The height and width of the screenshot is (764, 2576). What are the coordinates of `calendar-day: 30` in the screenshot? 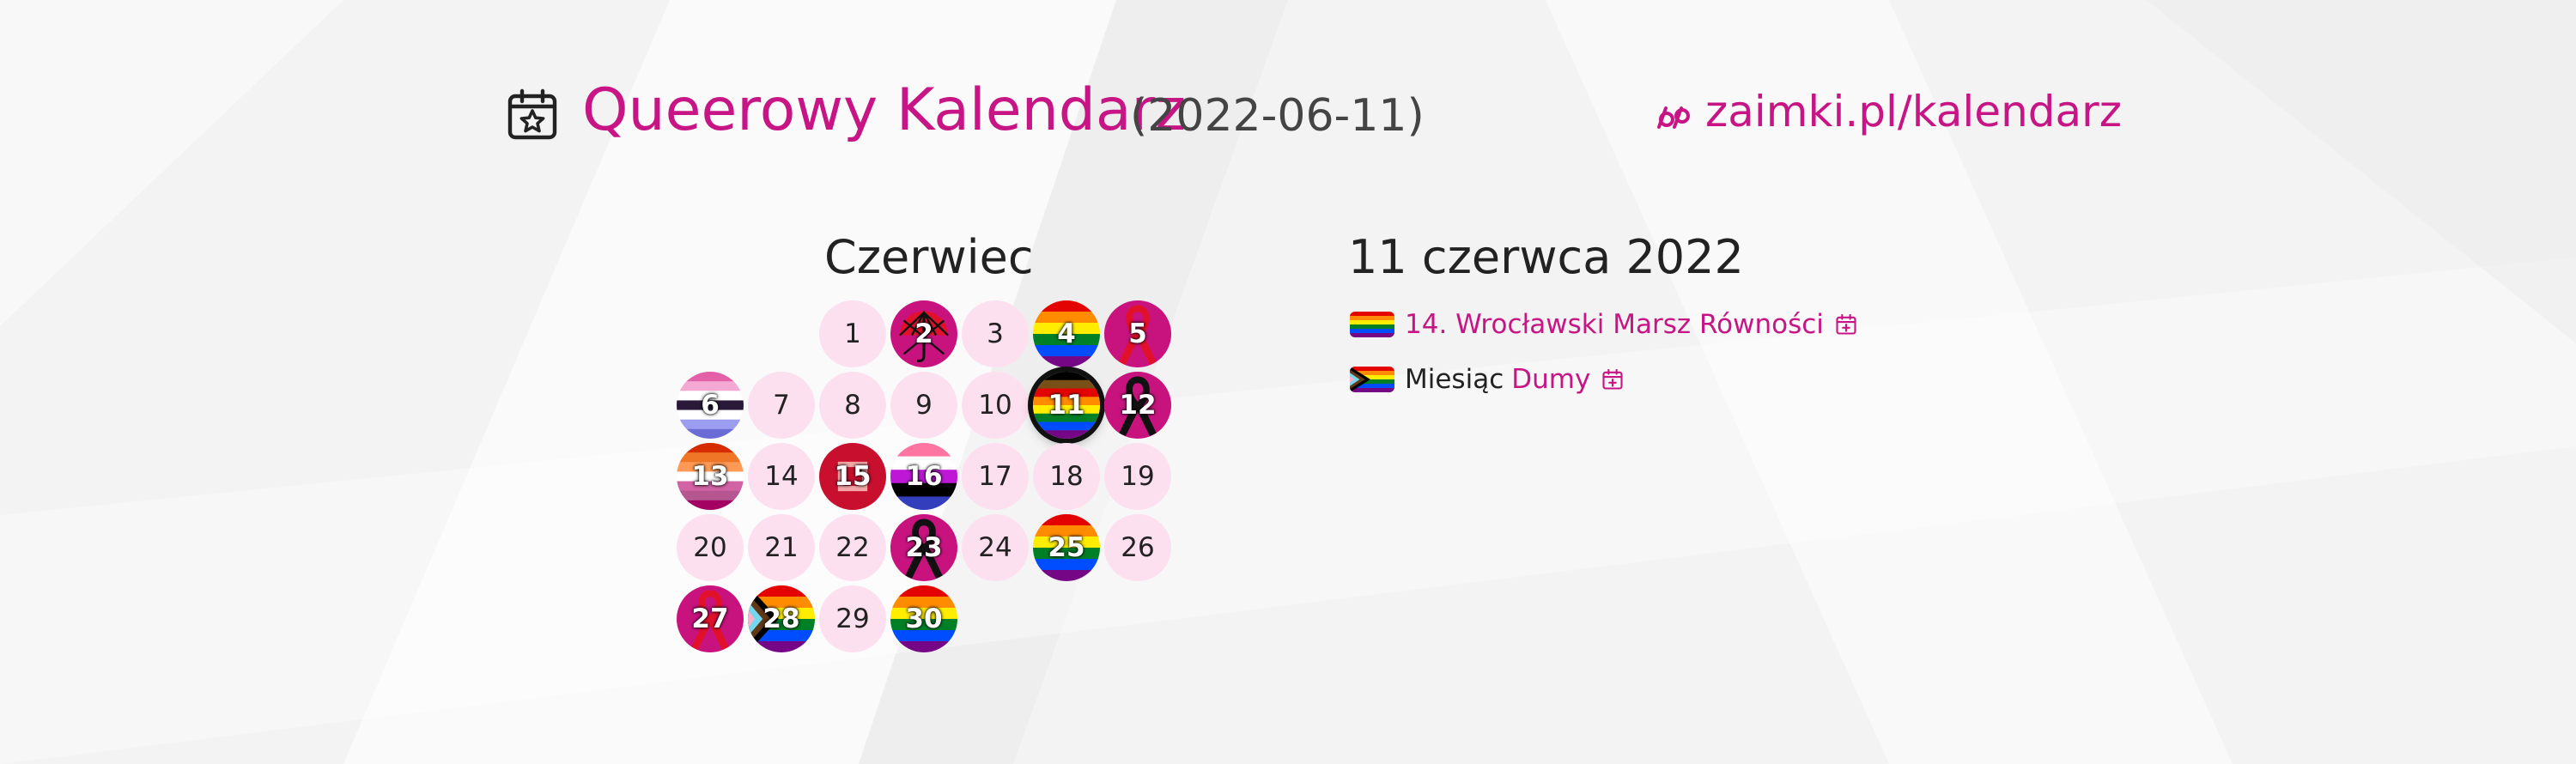 It's located at (924, 619).